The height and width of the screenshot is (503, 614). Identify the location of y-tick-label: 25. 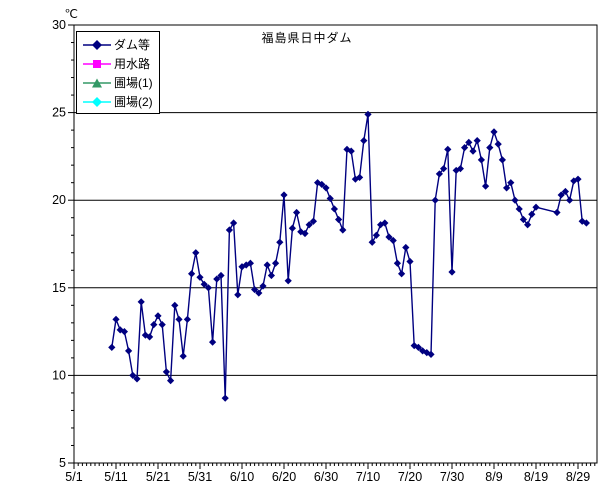
(59, 113).